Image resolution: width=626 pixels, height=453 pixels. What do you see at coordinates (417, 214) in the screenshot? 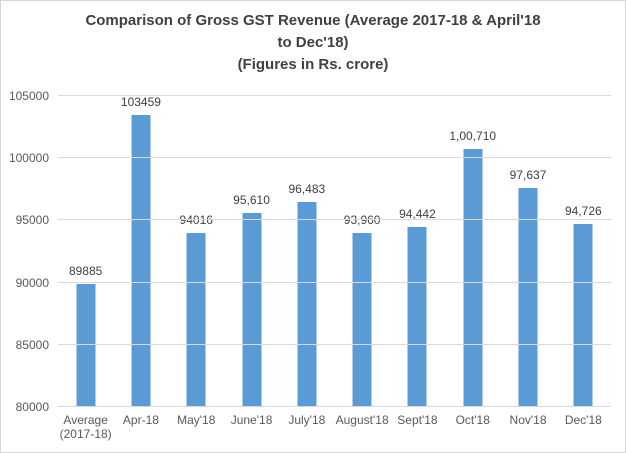
I see `bar-data-label: 94,442` at bounding box center [417, 214].